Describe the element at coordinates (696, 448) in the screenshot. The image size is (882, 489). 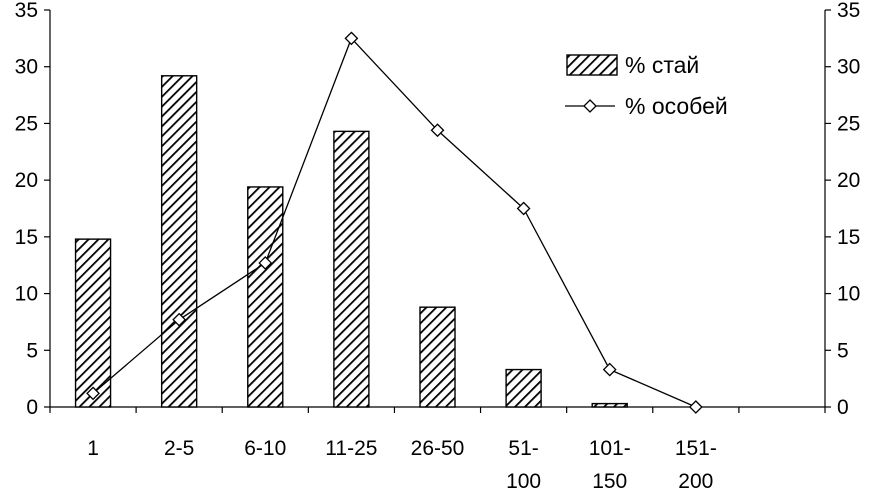
I see `x-category-label: 151-` at that location.